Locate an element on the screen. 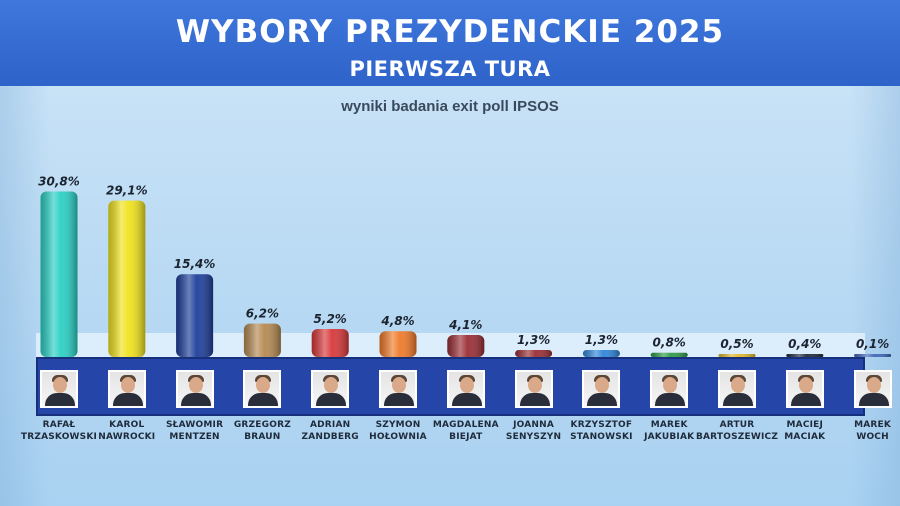 Image resolution: width=900 pixels, height=506 pixels. candidate-name-9: KRZYSZTOF STANOWSKI is located at coordinates (601, 431).